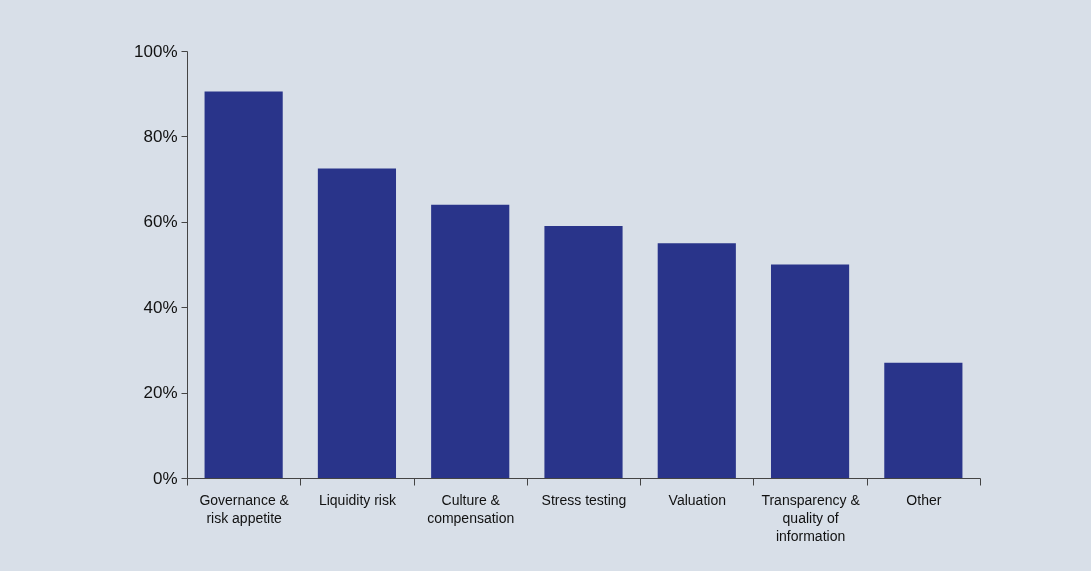 Image resolution: width=1091 pixels, height=571 pixels. What do you see at coordinates (160, 393) in the screenshot?
I see `y-tick-label: 20%` at bounding box center [160, 393].